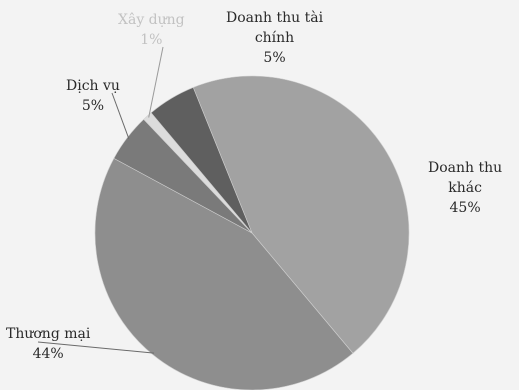 The image size is (519, 390). Describe the element at coordinates (48, 354) in the screenshot. I see `label-value: 44%` at that location.